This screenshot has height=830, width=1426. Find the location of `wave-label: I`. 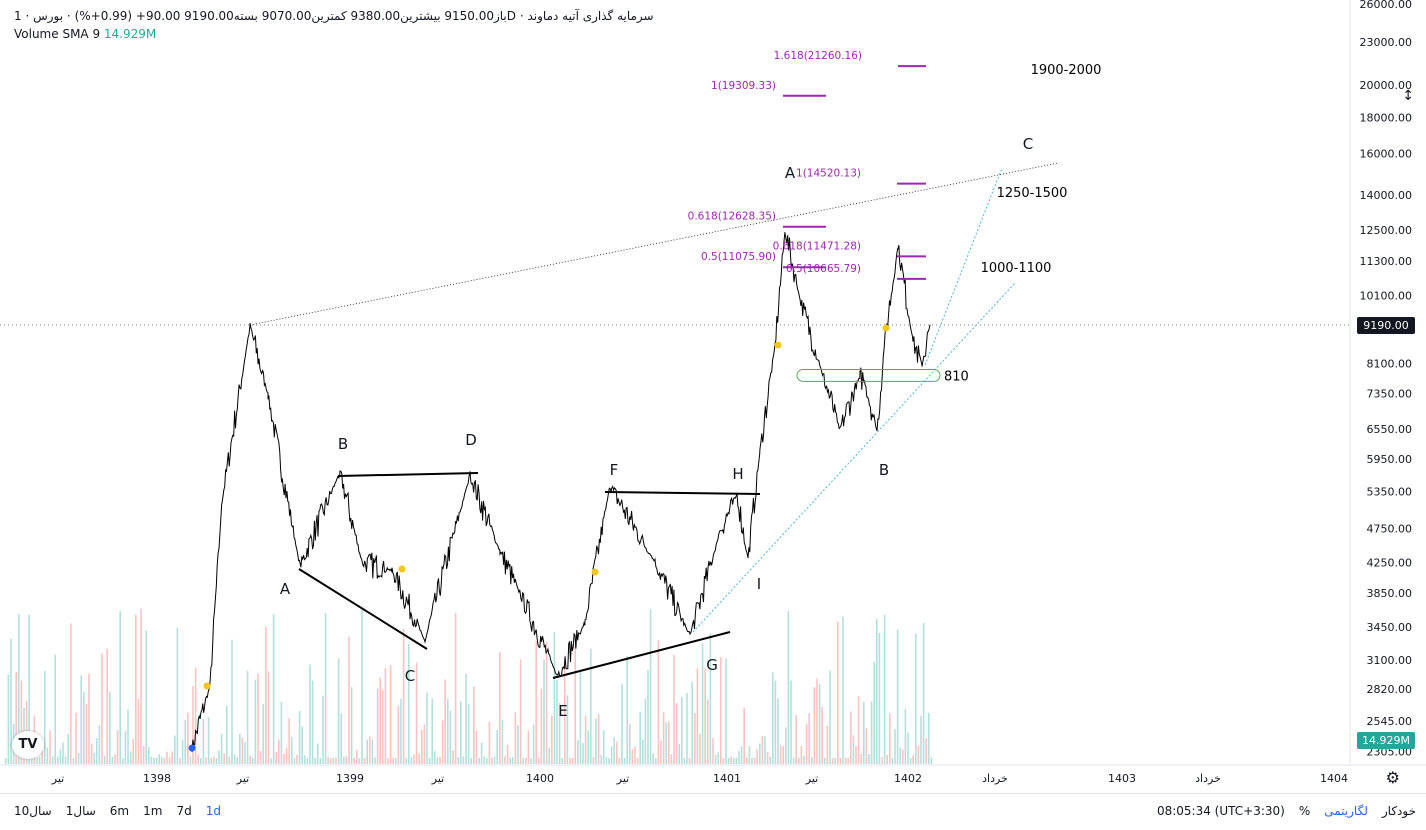

wave-label: I is located at coordinates (759, 584).